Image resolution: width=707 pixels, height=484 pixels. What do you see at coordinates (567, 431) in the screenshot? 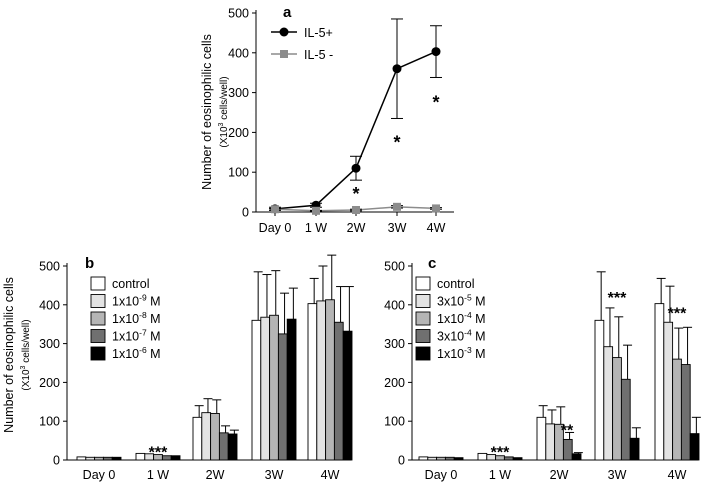
I see `panel-c-significance: **` at bounding box center [567, 431].